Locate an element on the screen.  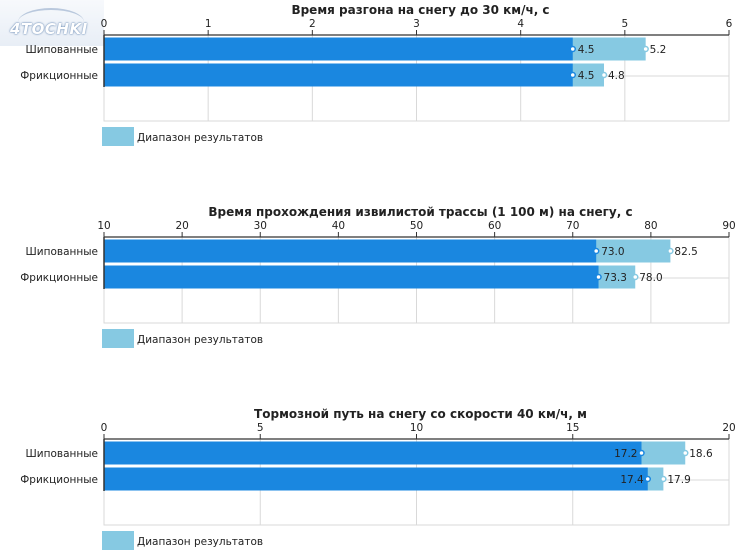
max-value-label: 17.9 is located at coordinates (678, 480).